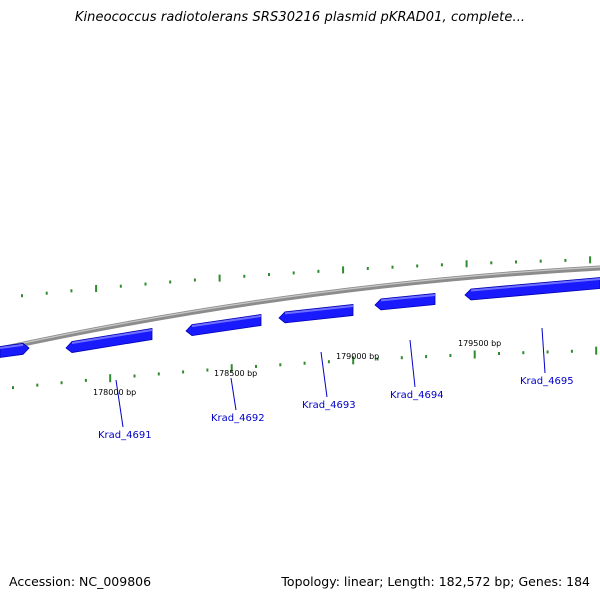 The height and width of the screenshot is (600, 600). Describe the element at coordinates (238, 418) in the screenshot. I see `gene-label-krad-4692: Krad_4692` at that location.